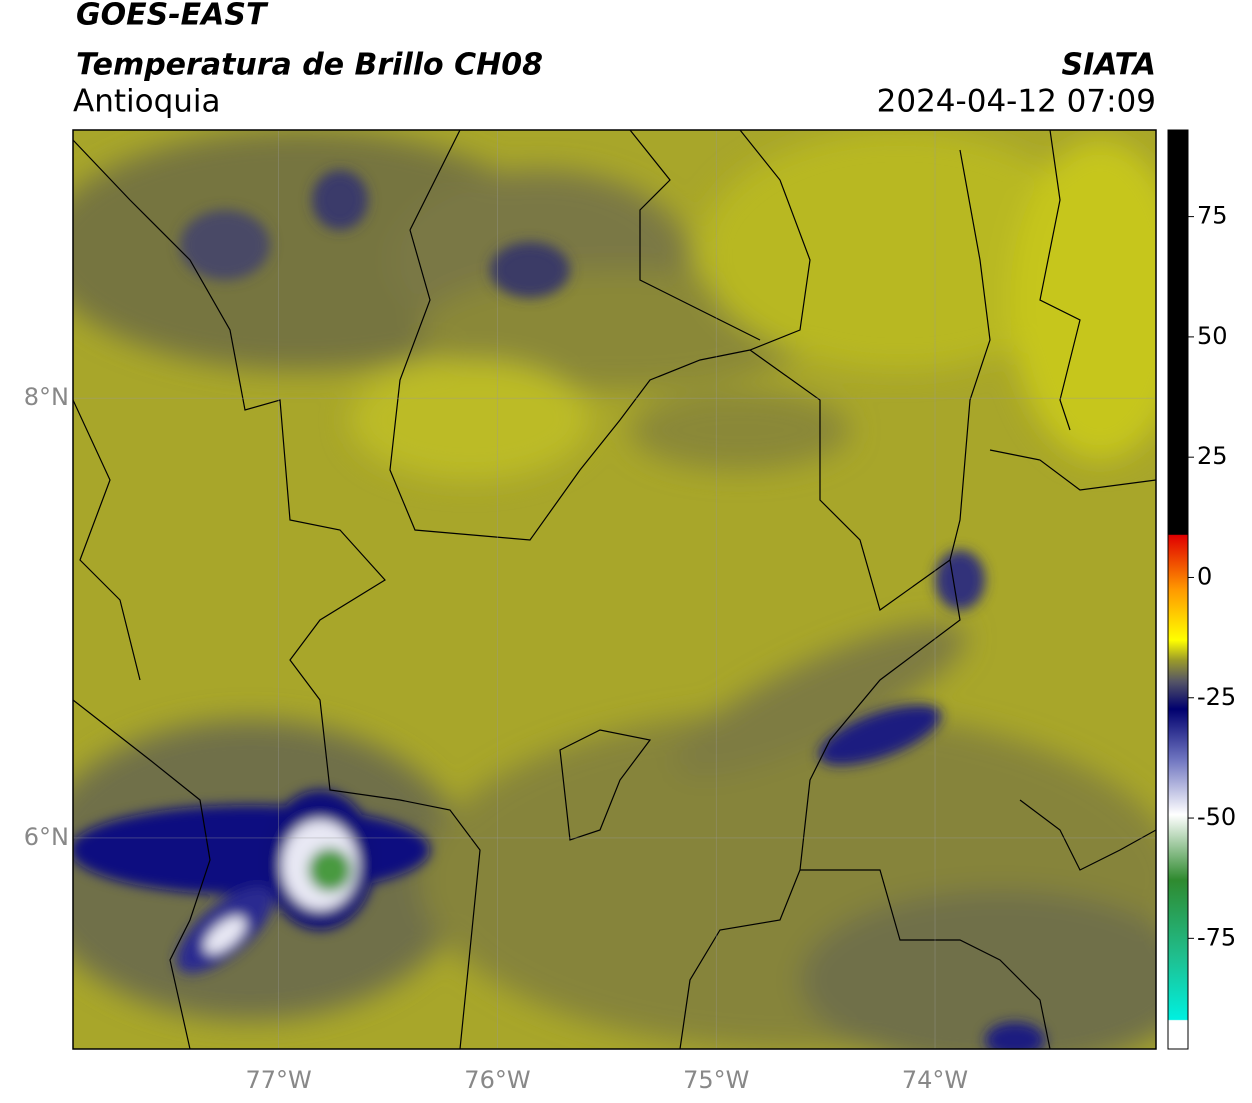  Describe the element at coordinates (1216, 937) in the screenshot. I see `colorbar-tick-label: -75` at that location.